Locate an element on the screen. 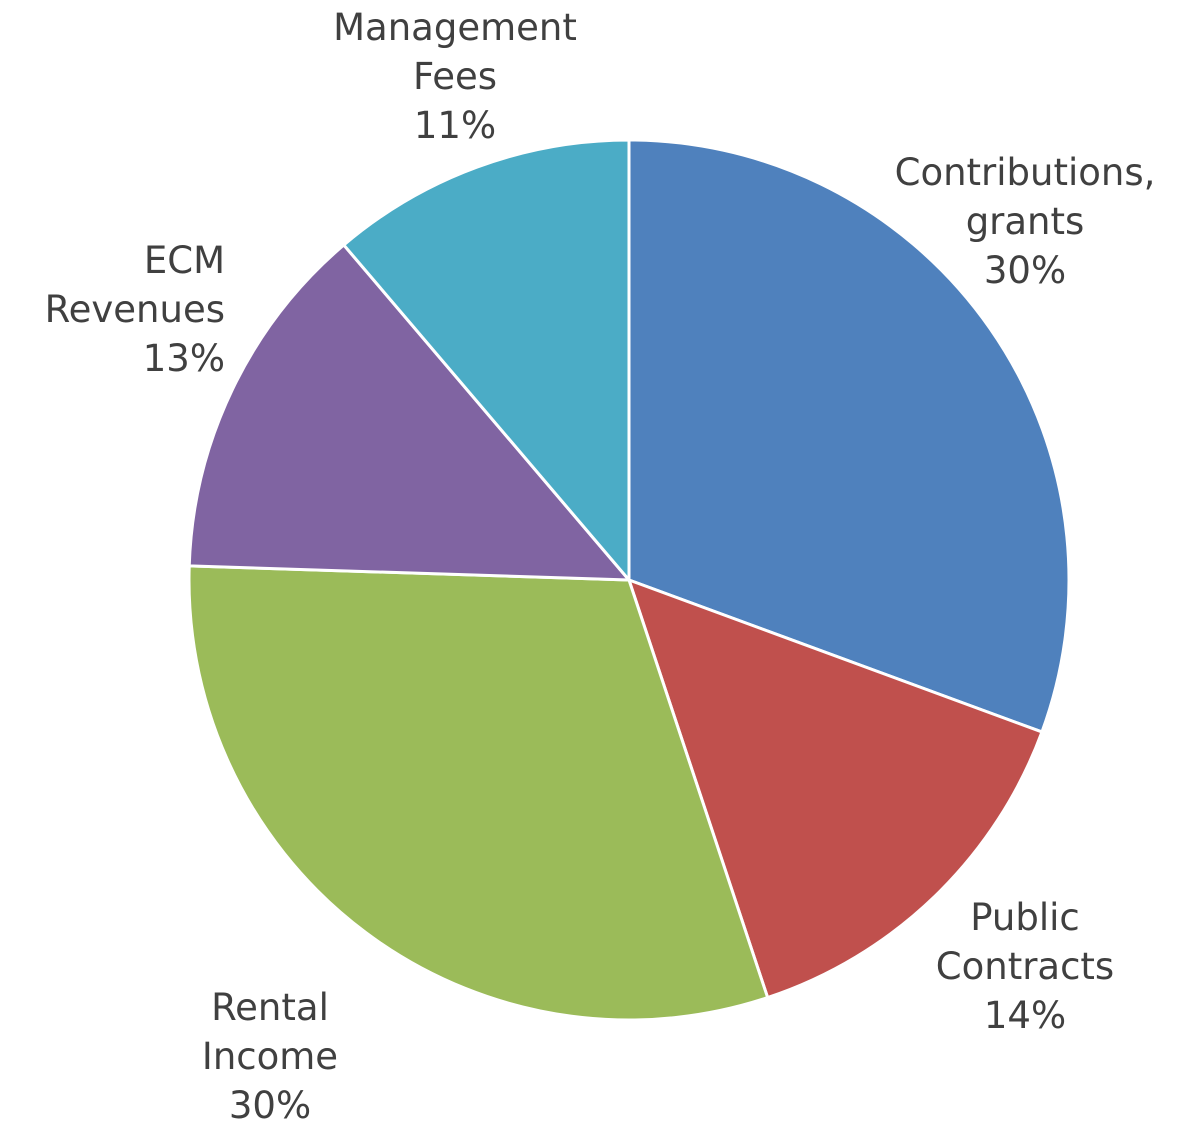 Image resolution: width=1188 pixels, height=1122 pixels. slice-label: Management Fees 11% is located at coordinates (455, 76).